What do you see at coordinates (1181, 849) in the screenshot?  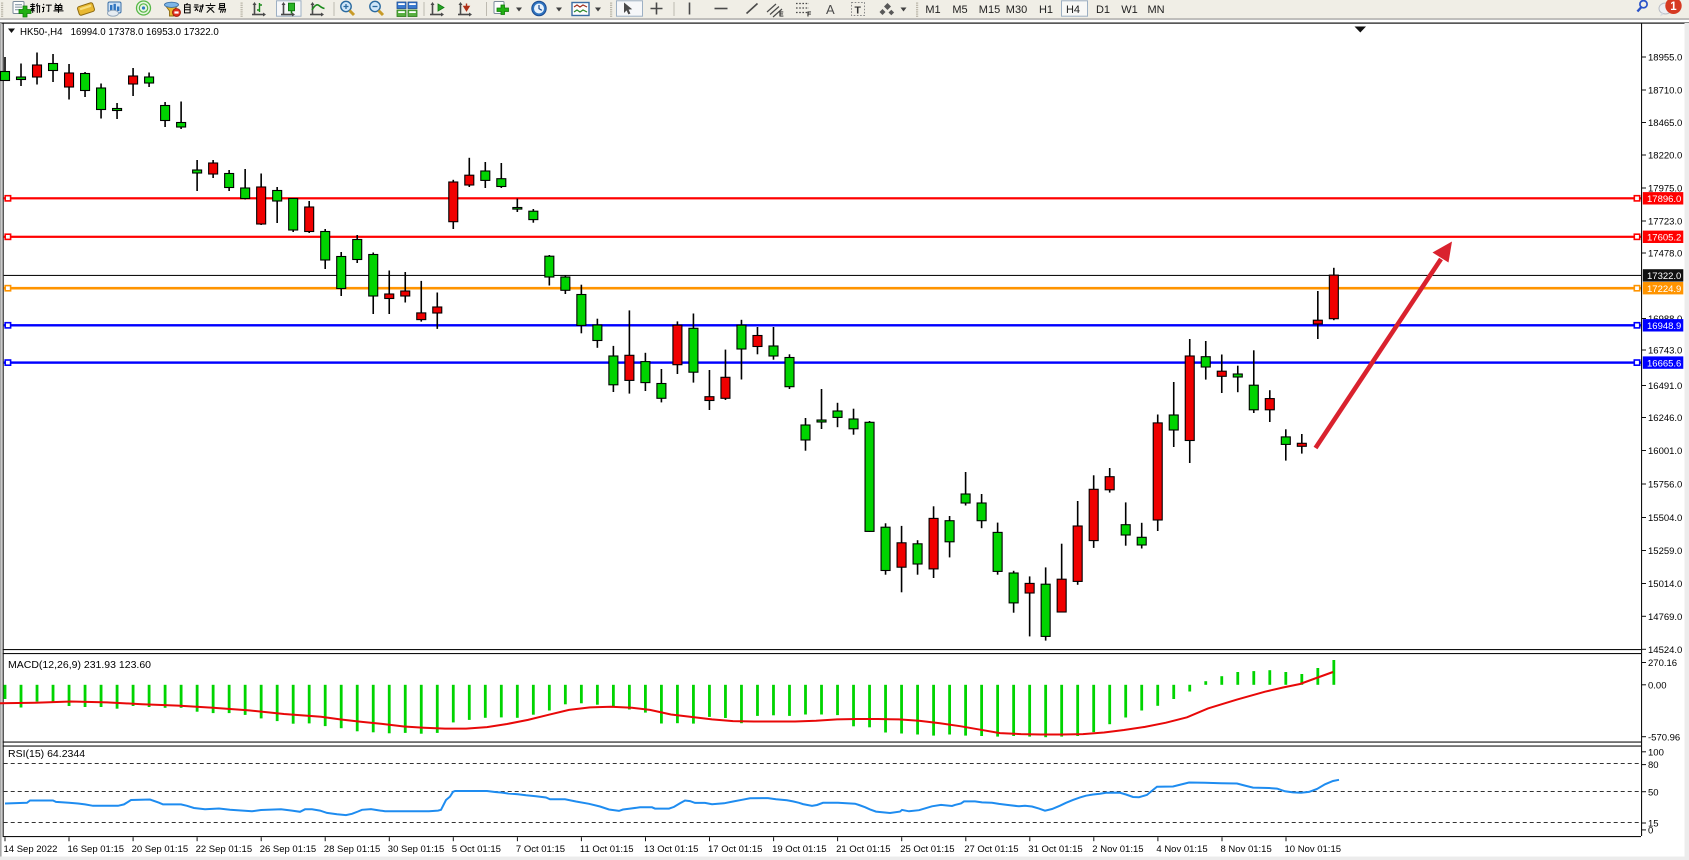 I see `svg-text: 4 Nov 01:15` at bounding box center [1181, 849].